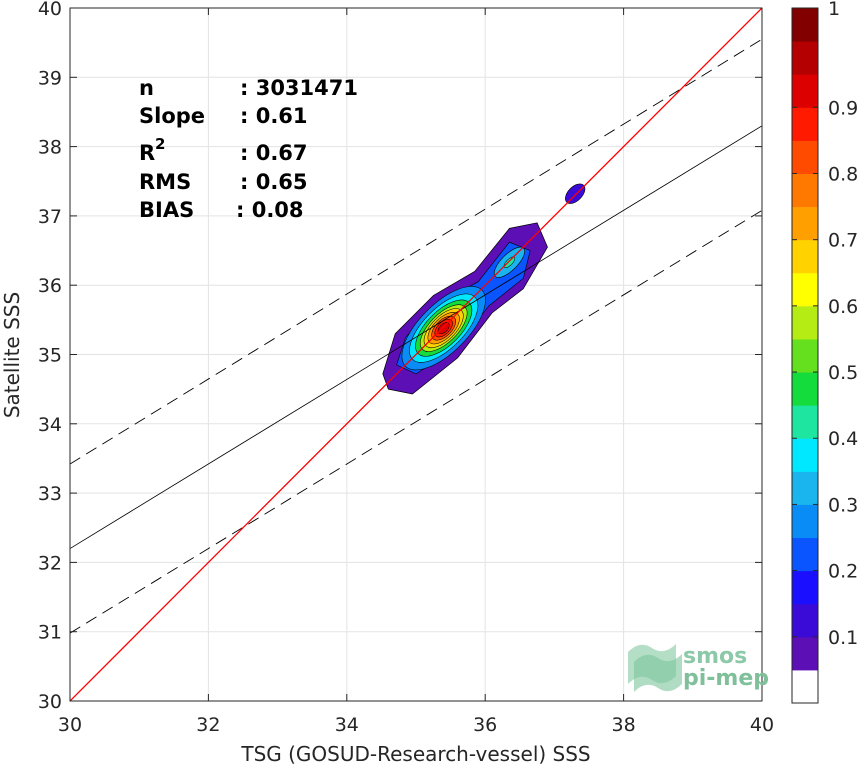 The height and width of the screenshot is (767, 858). Describe the element at coordinates (50, 425) in the screenshot. I see `y-tick-label: 34` at that location.